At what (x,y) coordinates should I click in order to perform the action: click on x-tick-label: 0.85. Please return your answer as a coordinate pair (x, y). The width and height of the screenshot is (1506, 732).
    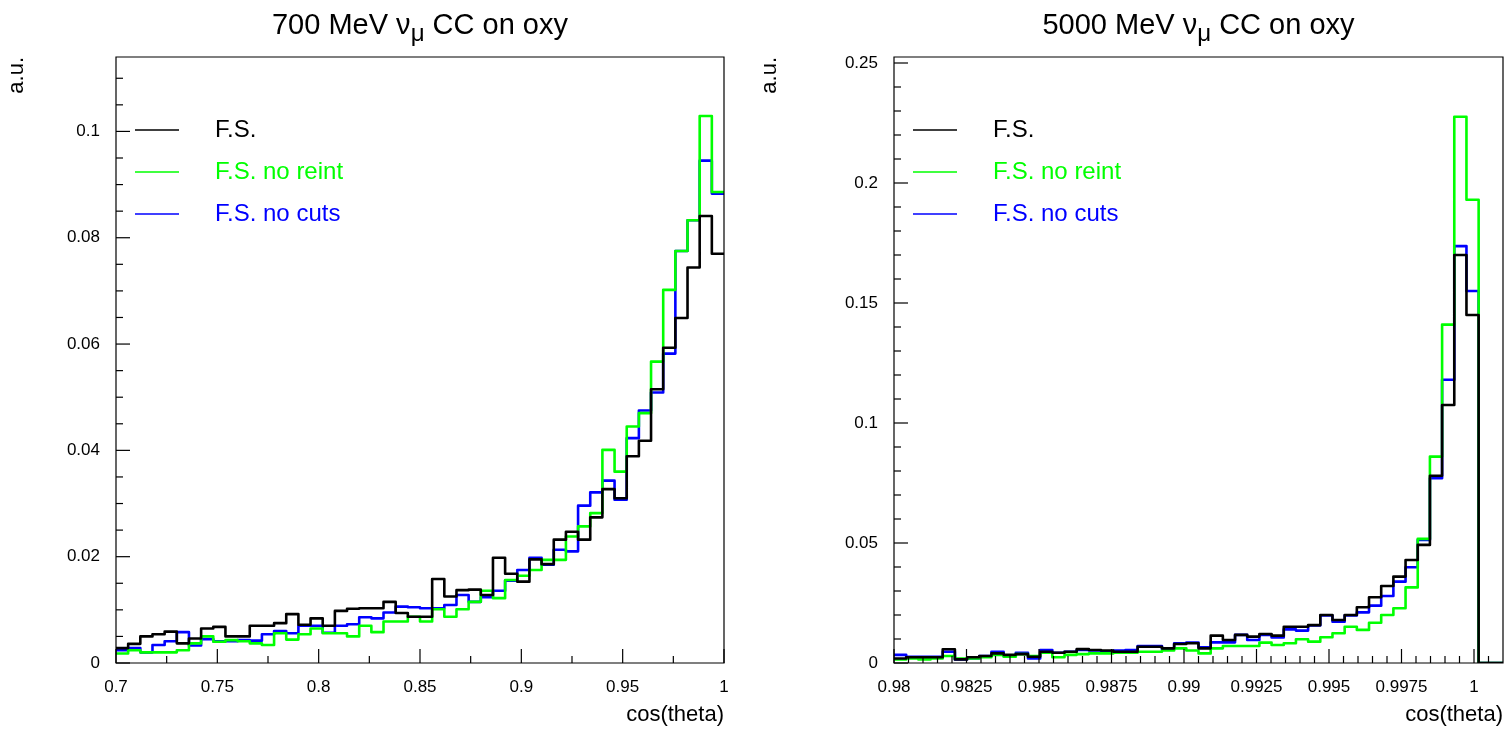
    Looking at the image, I should click on (420, 686).